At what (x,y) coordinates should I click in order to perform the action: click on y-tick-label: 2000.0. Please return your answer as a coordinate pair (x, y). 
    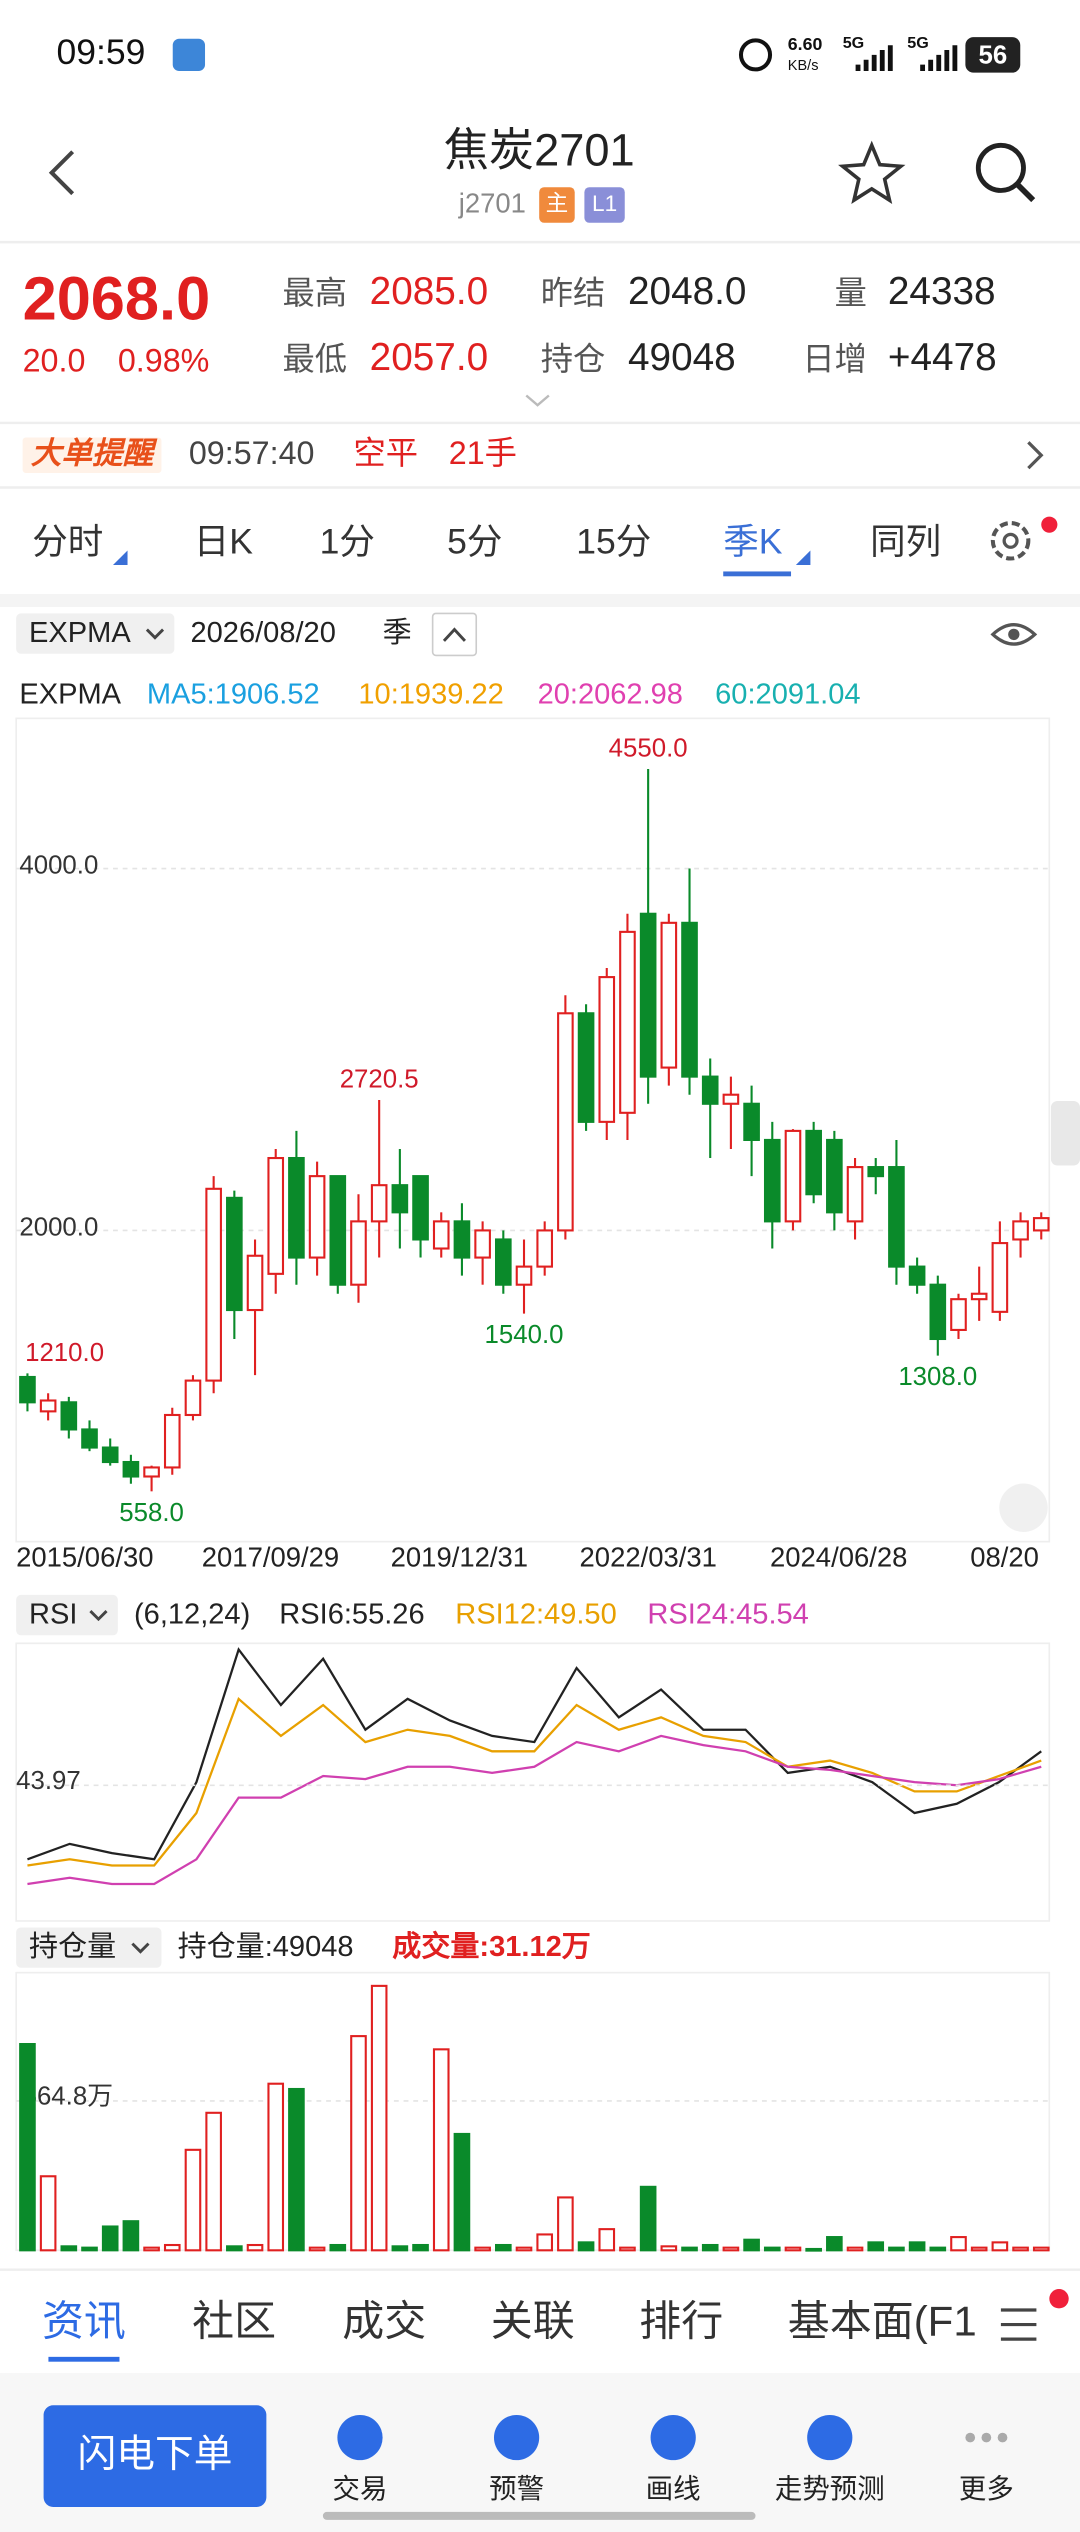
    Looking at the image, I should click on (58, 1228).